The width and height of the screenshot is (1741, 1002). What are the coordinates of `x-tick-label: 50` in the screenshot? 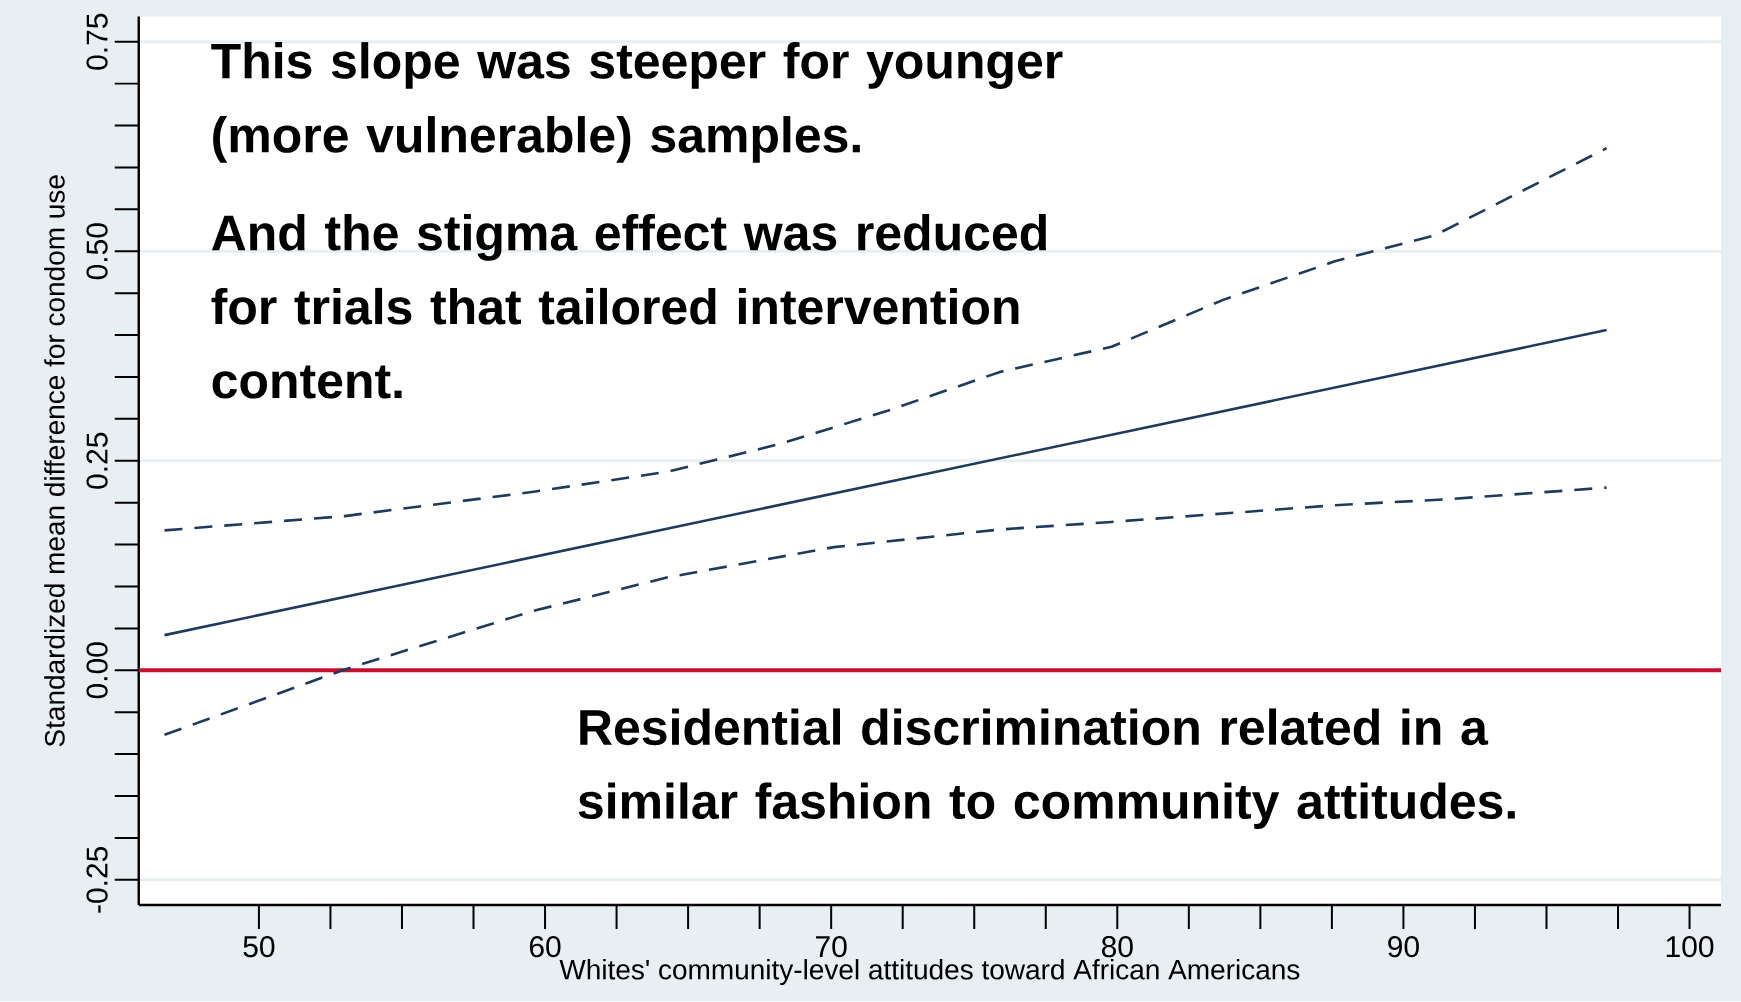 It's located at (259, 947).